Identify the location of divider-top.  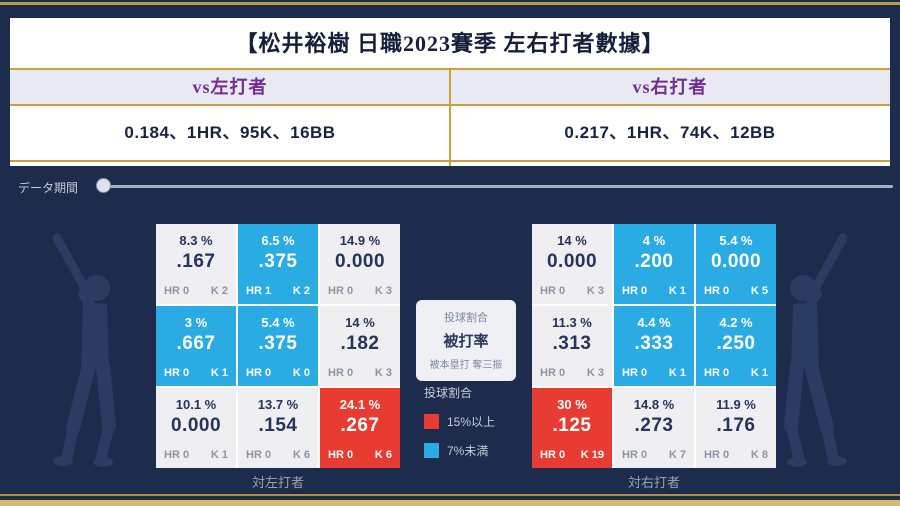
(450, 69).